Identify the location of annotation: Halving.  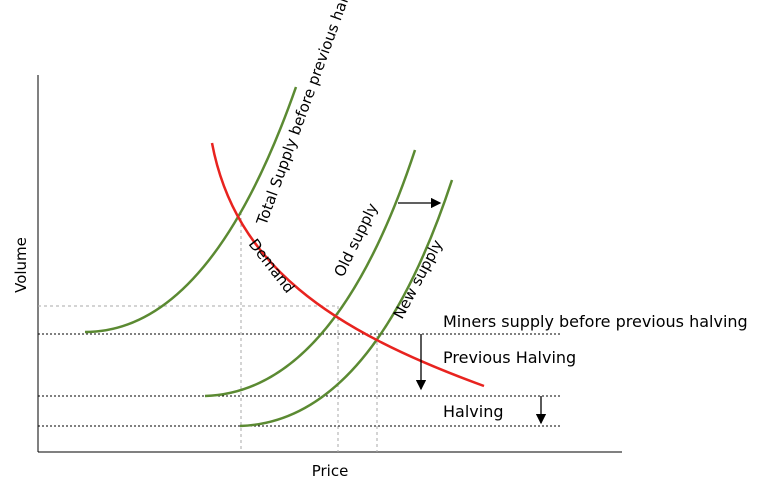
(473, 411).